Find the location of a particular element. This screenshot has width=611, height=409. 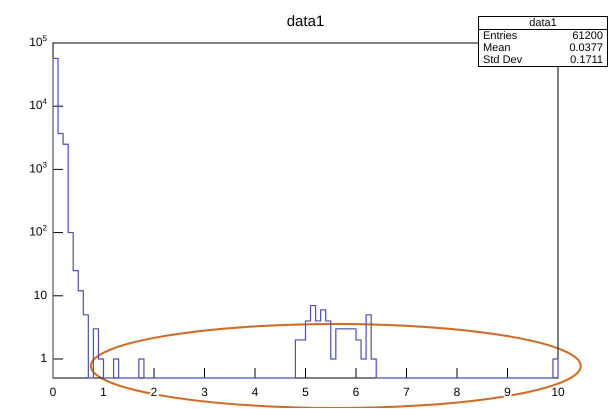

text: 0.1711 is located at coordinates (586, 60).